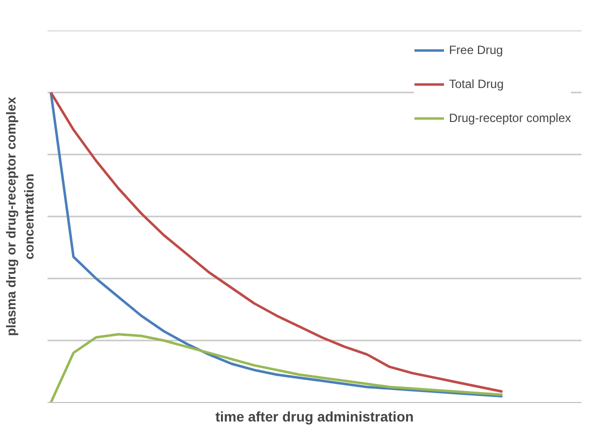  Describe the element at coordinates (475, 50) in the screenshot. I see `legend-label: Free Drug` at that location.